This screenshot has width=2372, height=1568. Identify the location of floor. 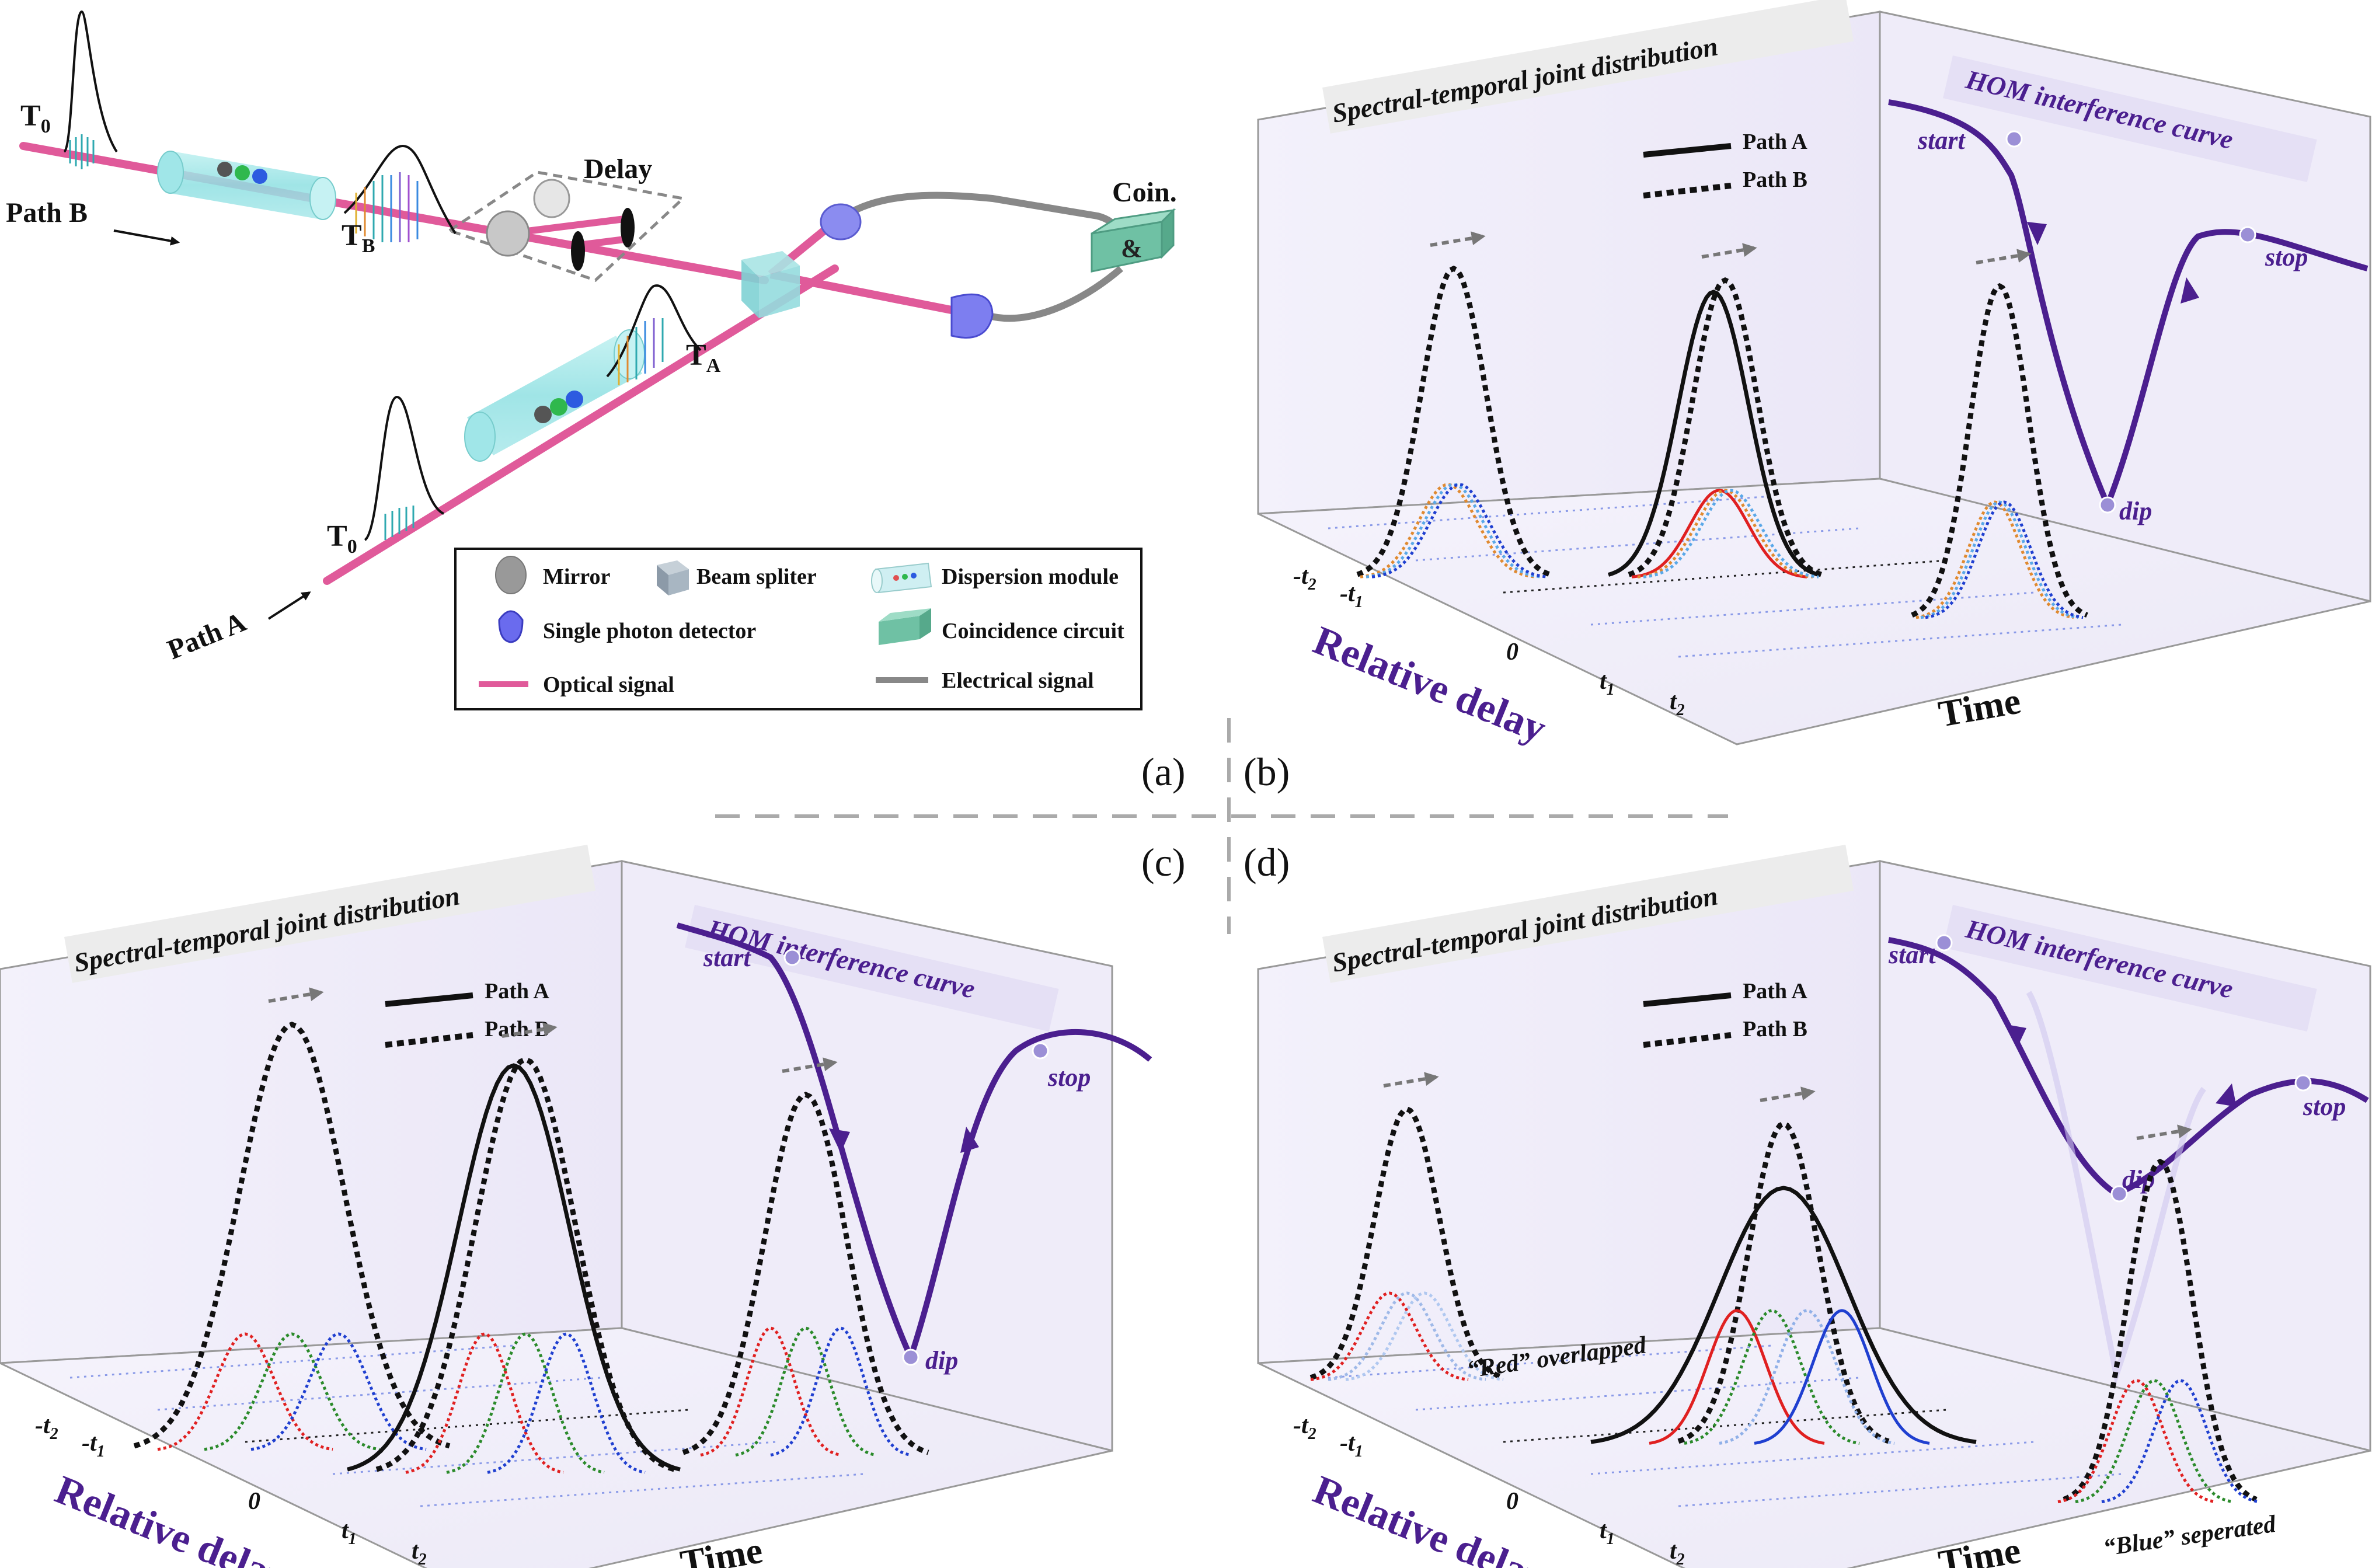
(1814, 1448).